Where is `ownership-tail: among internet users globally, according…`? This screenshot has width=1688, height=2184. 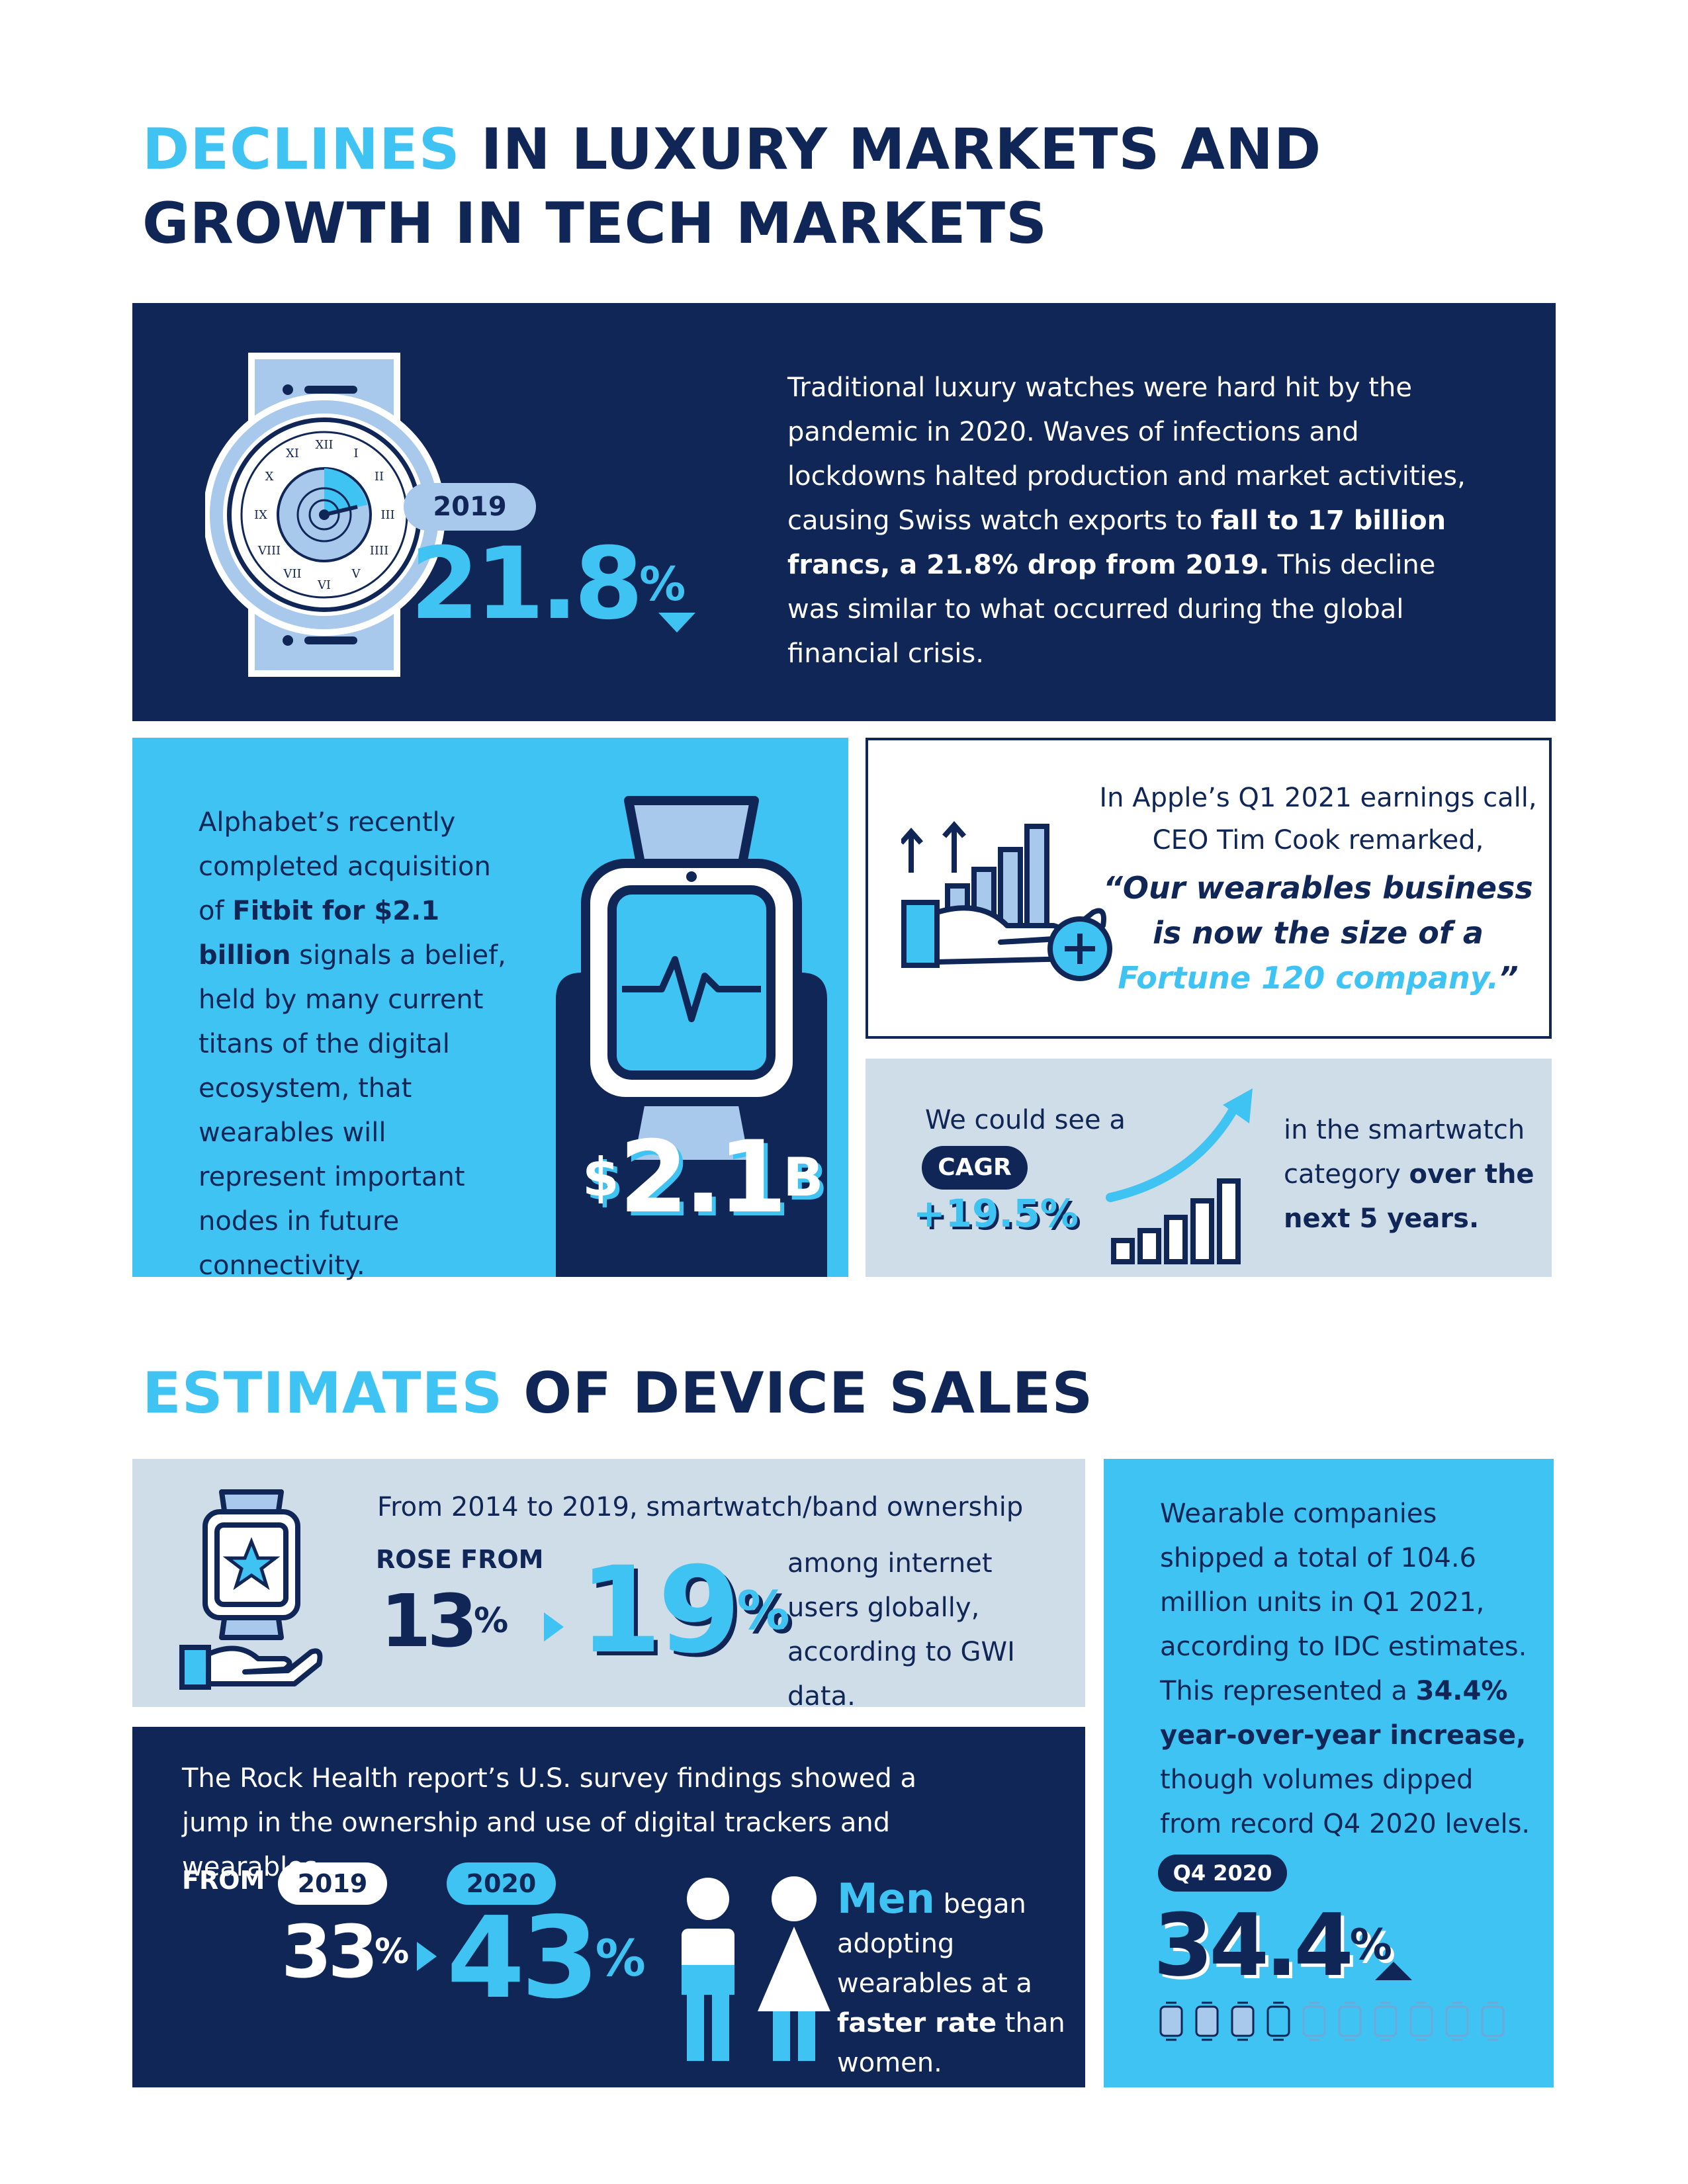 ownership-tail: among internet users globally, according… is located at coordinates (901, 1630).